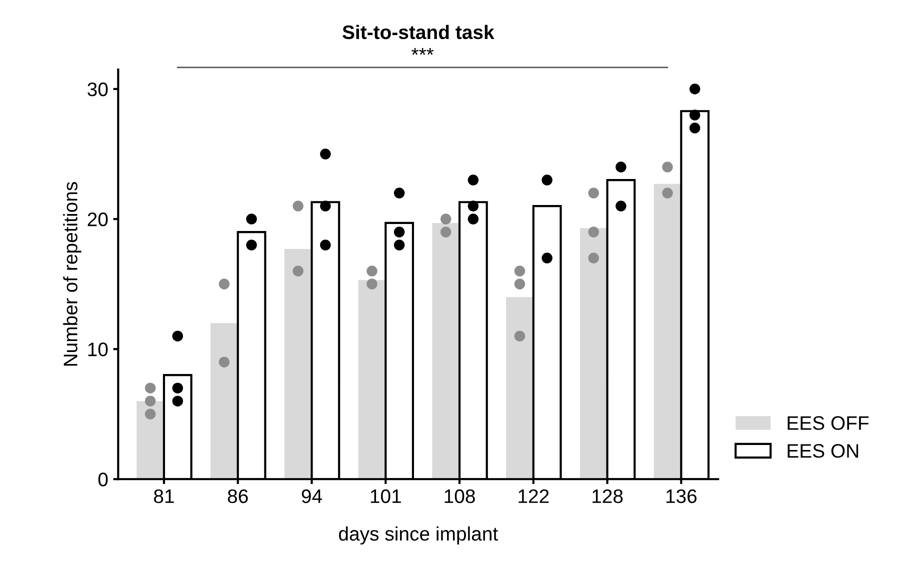  What do you see at coordinates (418, 32) in the screenshot?
I see `chart-title: Sit-to-stand task` at bounding box center [418, 32].